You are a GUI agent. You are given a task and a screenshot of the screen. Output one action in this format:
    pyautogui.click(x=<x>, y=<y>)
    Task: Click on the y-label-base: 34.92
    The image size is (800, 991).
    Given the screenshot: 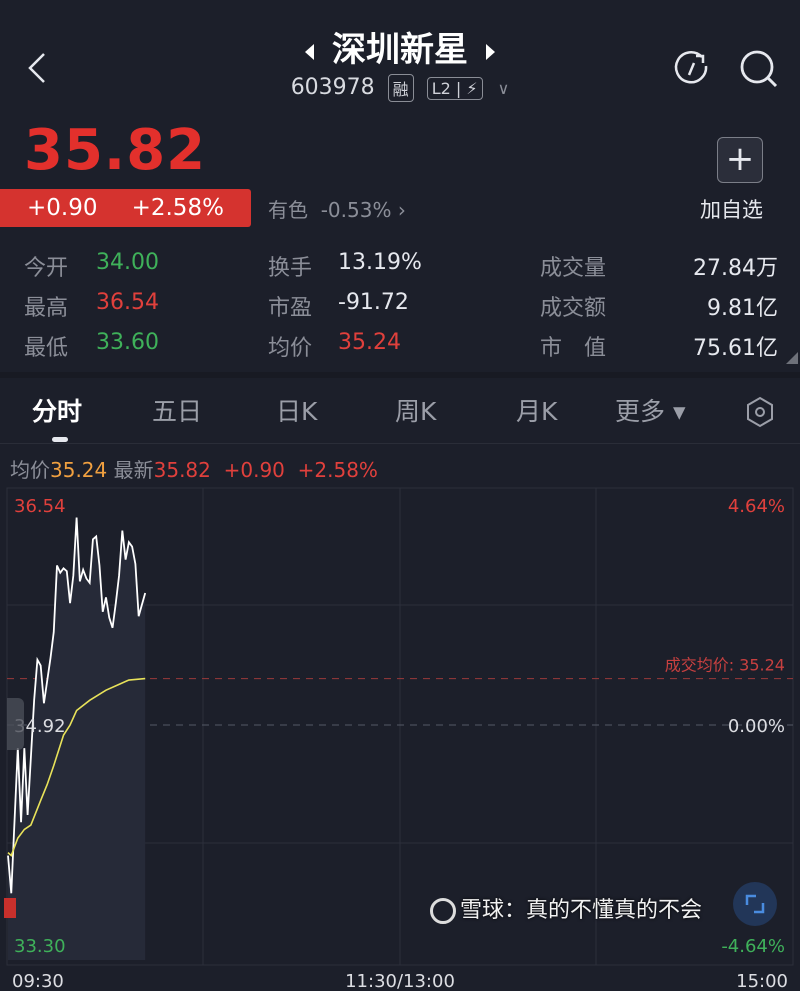 What is the action you would take?
    pyautogui.click(x=40, y=726)
    